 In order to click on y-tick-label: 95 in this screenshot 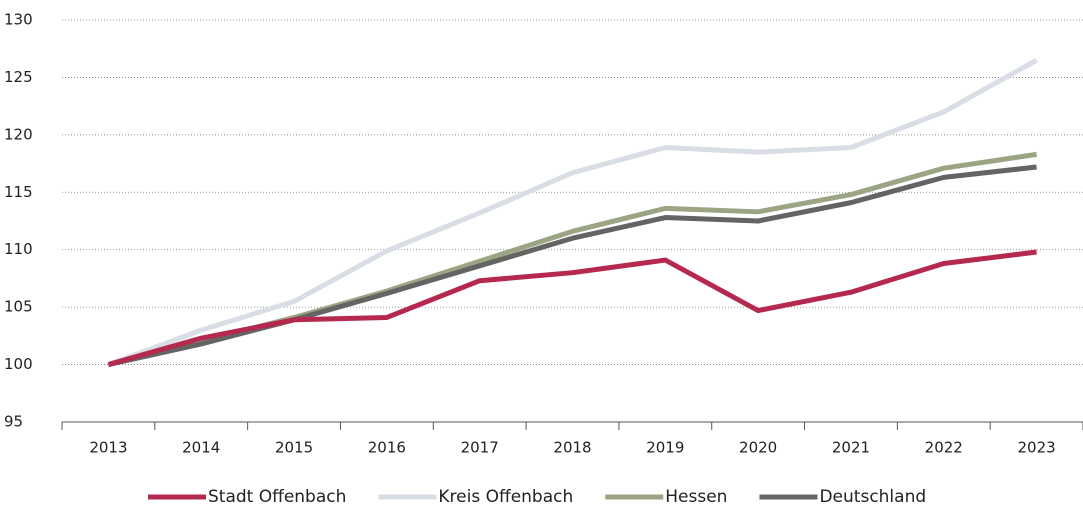, I will do `click(13, 422)`.